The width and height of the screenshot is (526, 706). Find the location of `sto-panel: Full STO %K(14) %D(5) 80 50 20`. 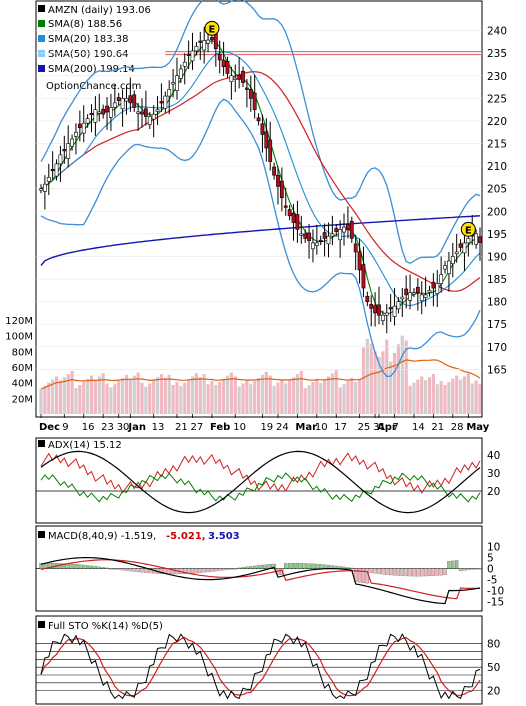

sto-panel: Full STO %K(14) %D(5) 80 50 20 is located at coordinates (267, 660).